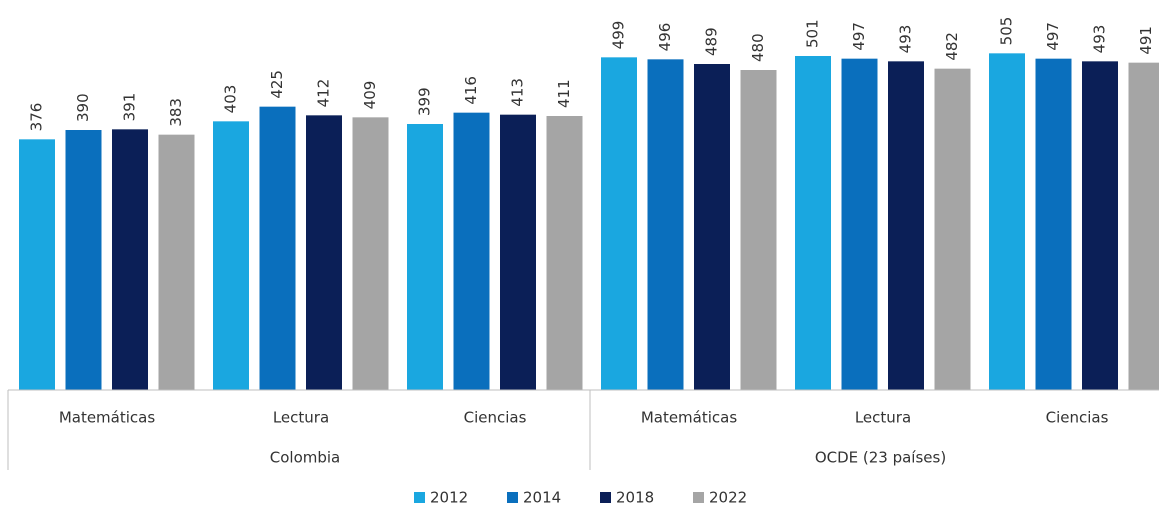  What do you see at coordinates (83, 107) in the screenshot?
I see `value-label: 390` at bounding box center [83, 107].